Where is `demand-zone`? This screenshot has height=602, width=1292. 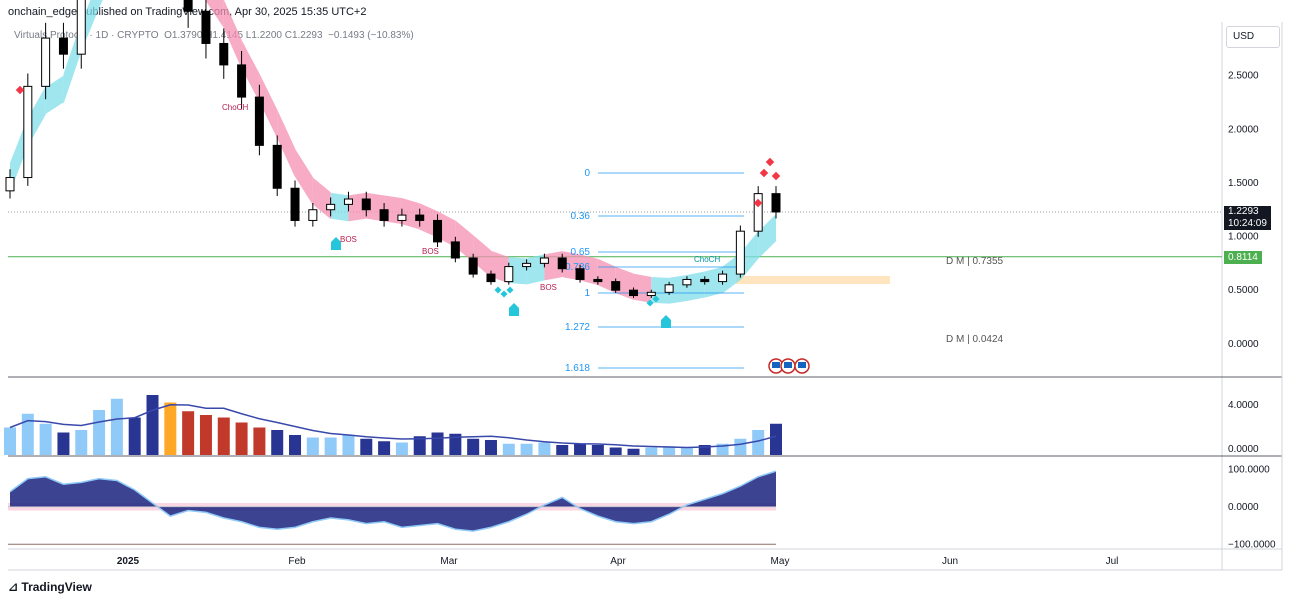
demand-zone is located at coordinates (813, 280).